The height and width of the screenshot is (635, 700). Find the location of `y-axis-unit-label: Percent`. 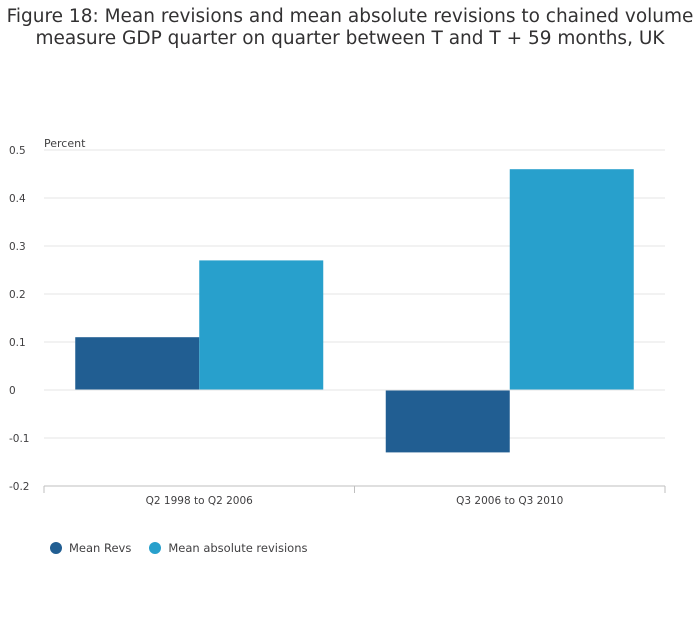

y-axis-unit-label: Percent is located at coordinates (65, 143).